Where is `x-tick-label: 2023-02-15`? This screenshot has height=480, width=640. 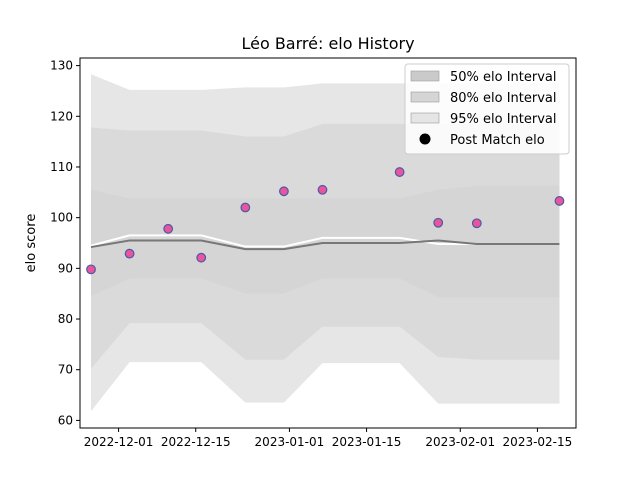
x-tick-label: 2023-02-15 is located at coordinates (538, 442).